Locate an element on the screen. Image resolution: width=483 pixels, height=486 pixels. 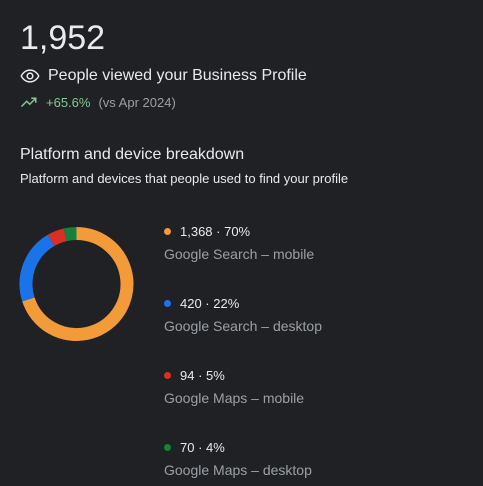
legend-value: 70 · 4% is located at coordinates (202, 447).